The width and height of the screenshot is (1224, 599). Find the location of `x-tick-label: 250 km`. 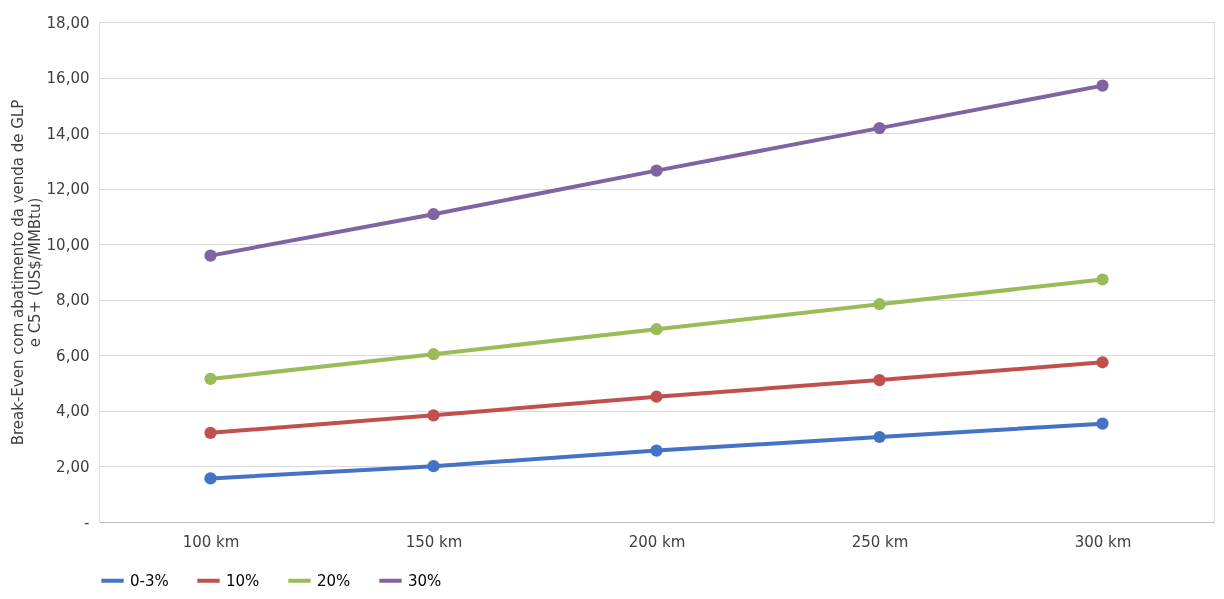

x-tick-label: 250 km is located at coordinates (880, 541).